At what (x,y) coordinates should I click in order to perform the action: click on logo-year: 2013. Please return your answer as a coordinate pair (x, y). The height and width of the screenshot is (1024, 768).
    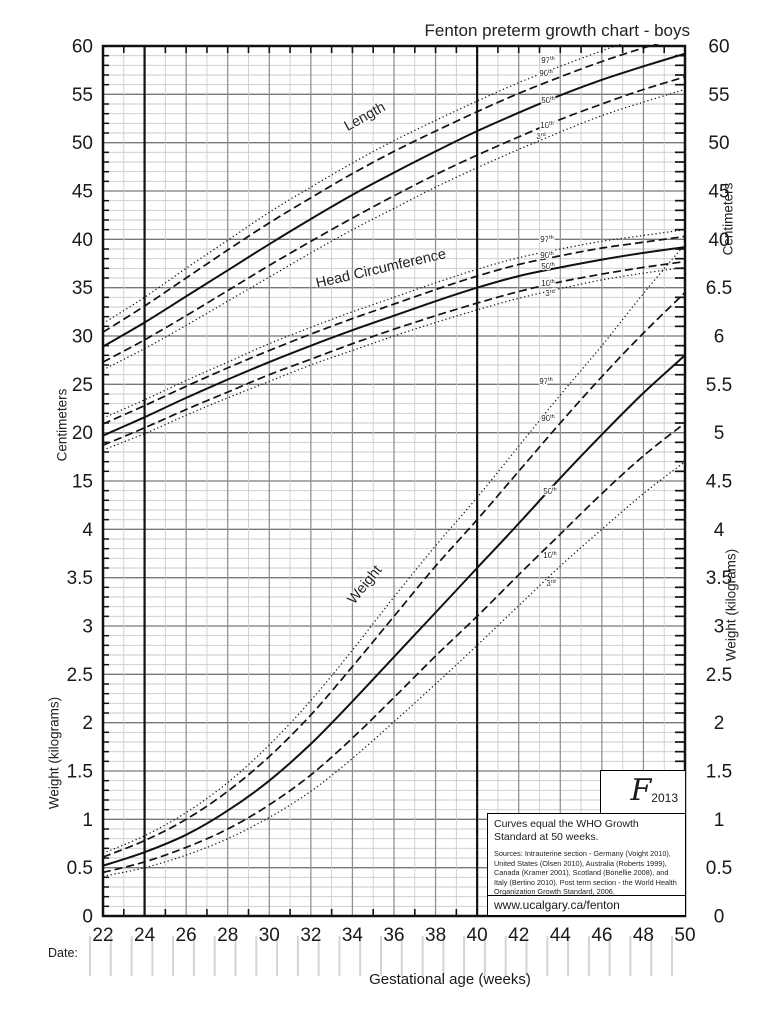
    Looking at the image, I should click on (664, 798).